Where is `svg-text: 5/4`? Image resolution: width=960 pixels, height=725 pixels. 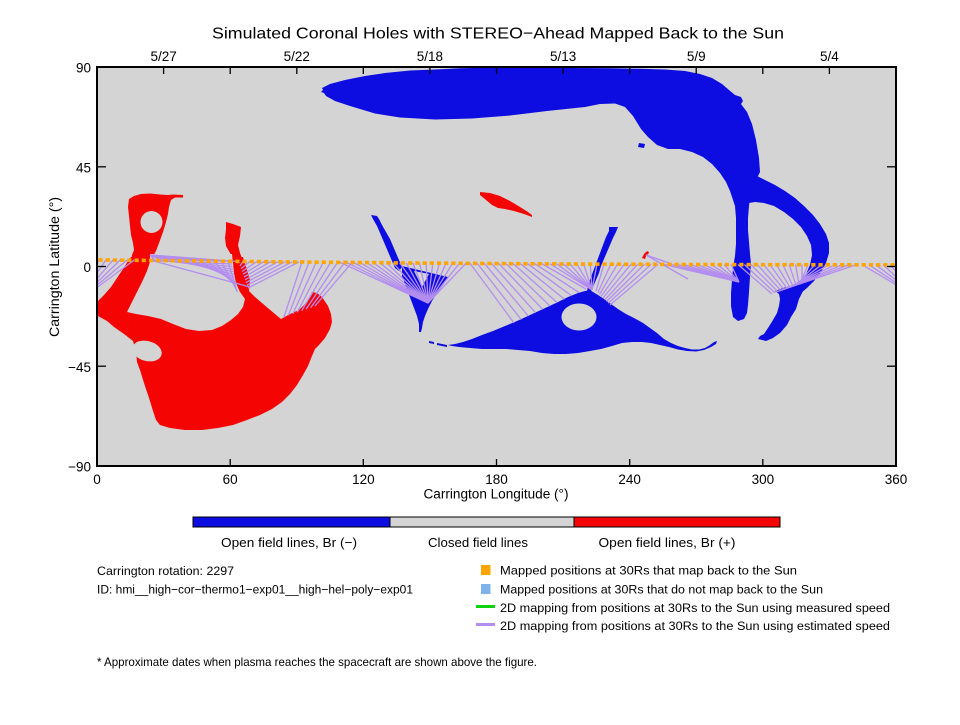
svg-text: 5/4 is located at coordinates (829, 56).